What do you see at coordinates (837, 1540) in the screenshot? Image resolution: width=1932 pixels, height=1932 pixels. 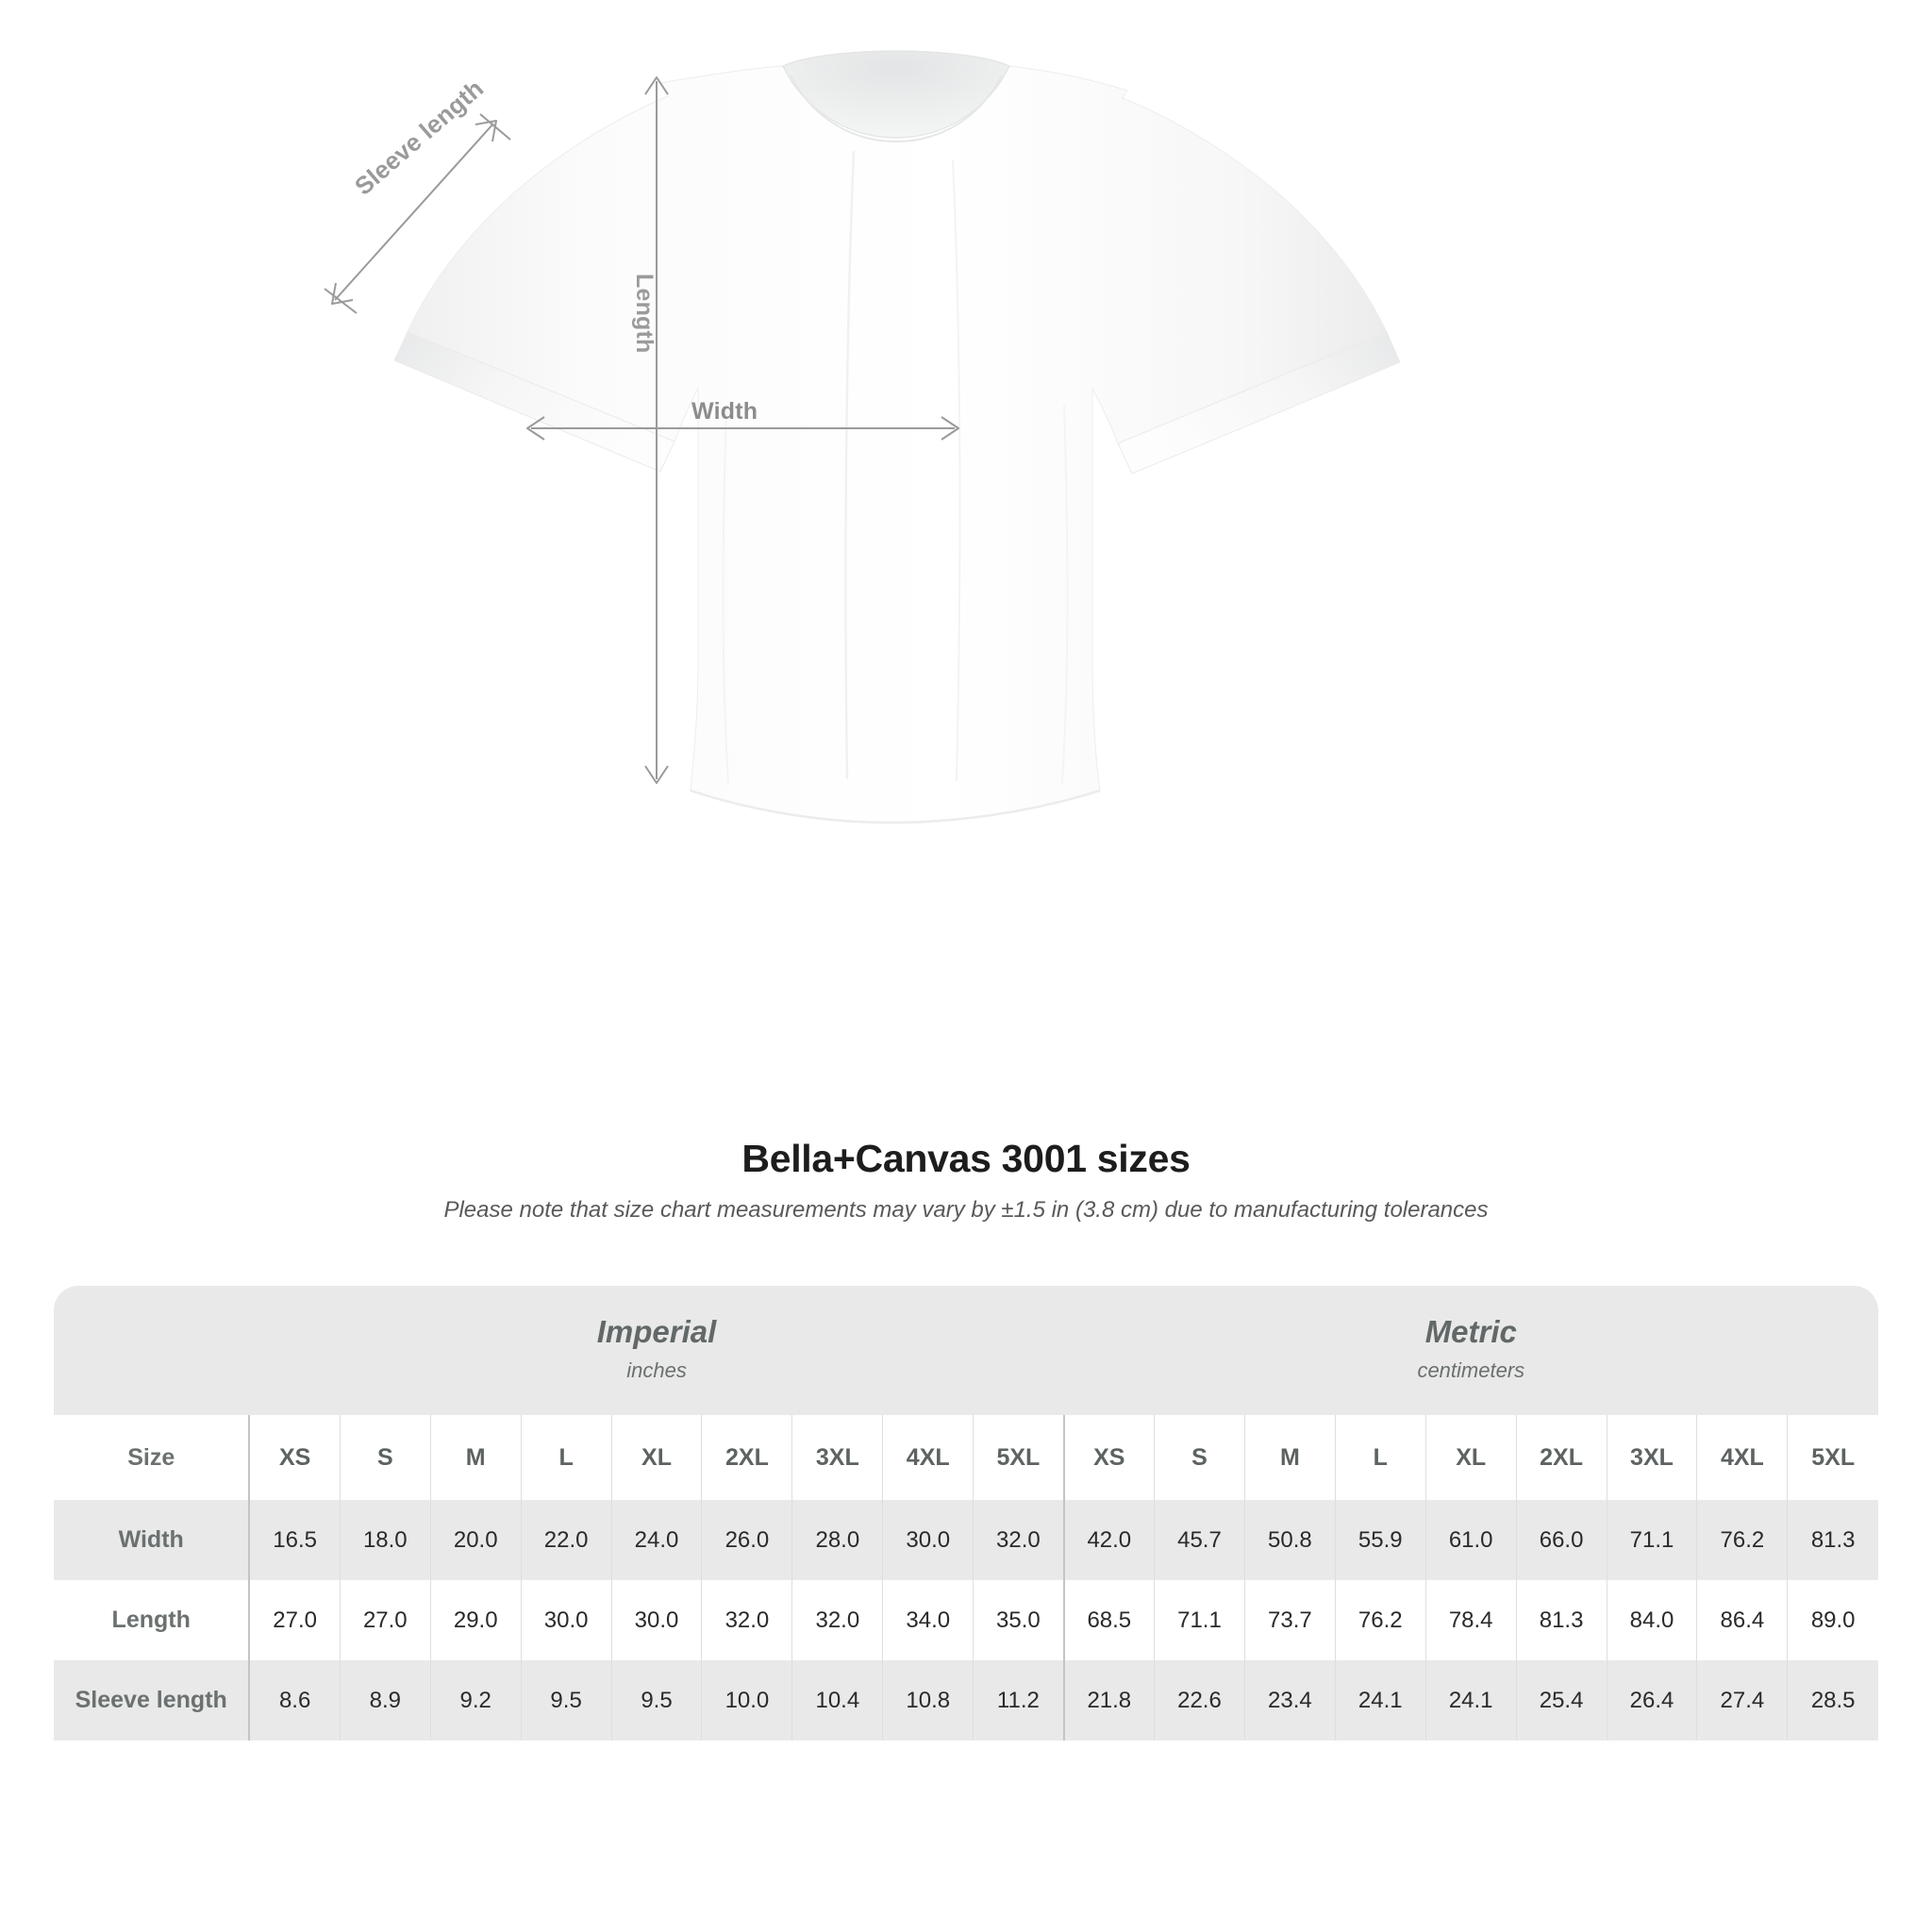 I see `cell-width-imperial-3xl: 28.0` at bounding box center [837, 1540].